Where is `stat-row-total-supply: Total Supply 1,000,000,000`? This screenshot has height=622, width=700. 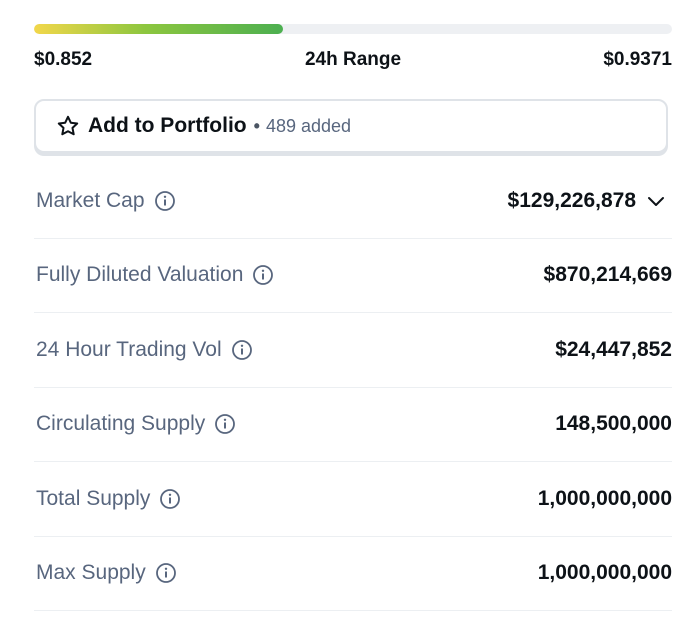 stat-row-total-supply: Total Supply 1,000,000,000 is located at coordinates (353, 499).